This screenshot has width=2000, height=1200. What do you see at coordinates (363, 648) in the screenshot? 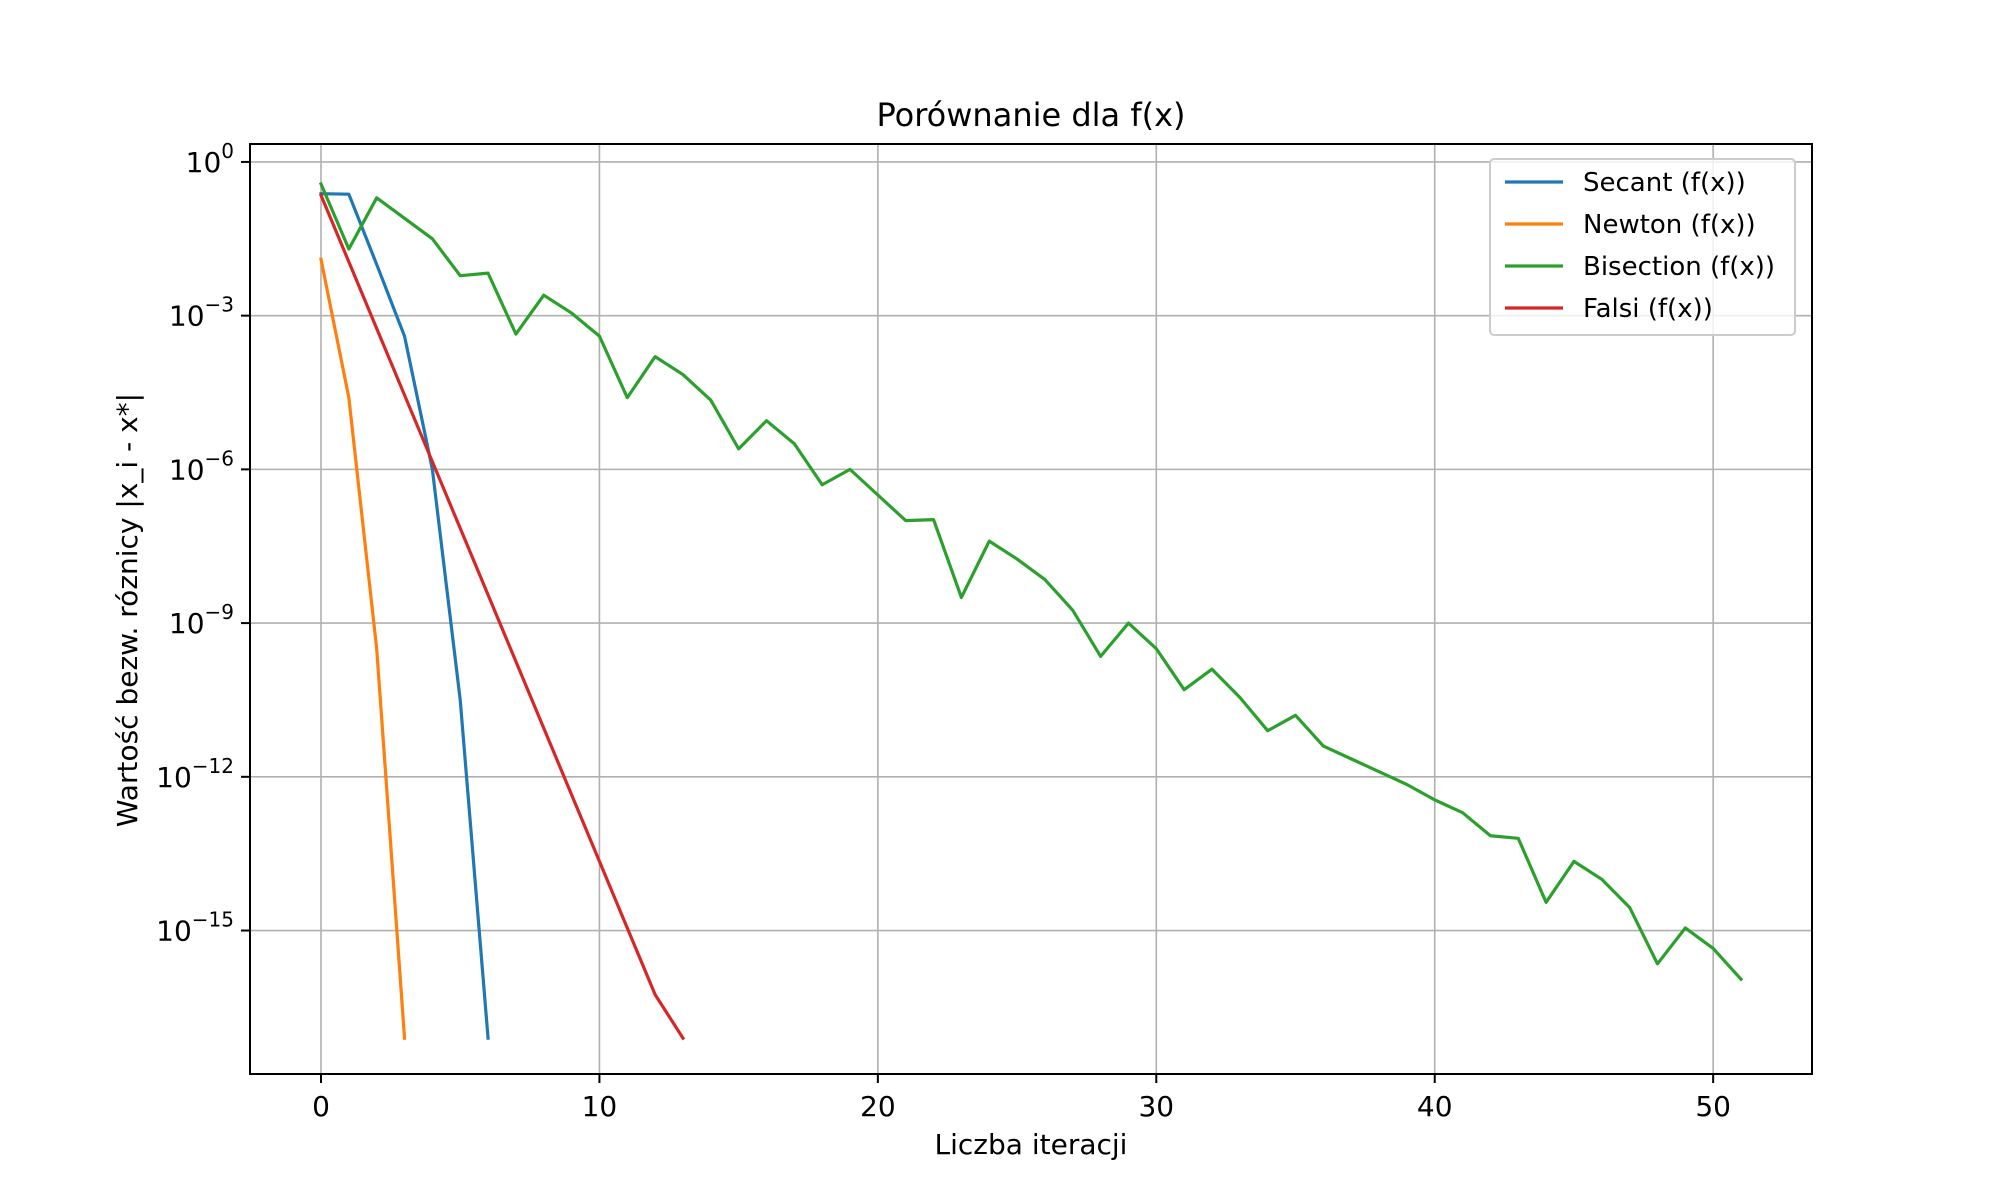
I see `series-line-newton` at bounding box center [363, 648].